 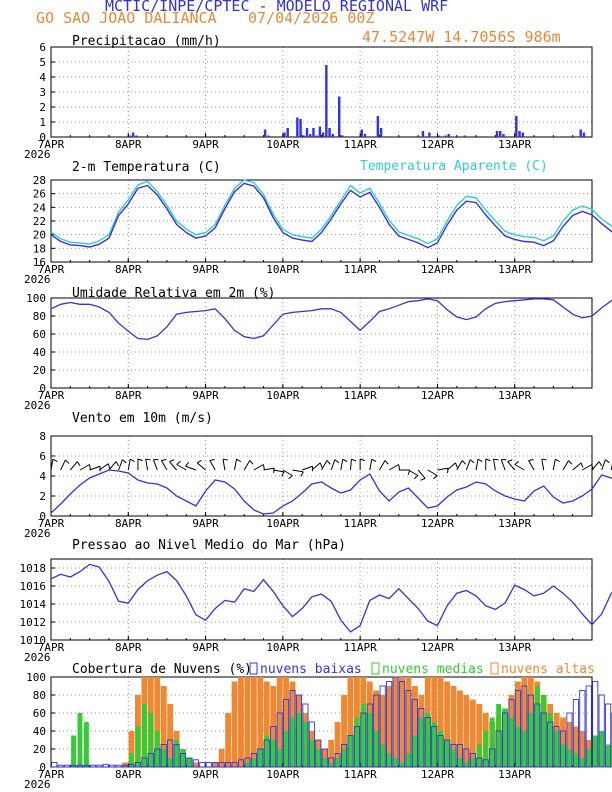 What do you see at coordinates (146, 167) in the screenshot?
I see `chart-title: 2-m Temperatura (C)` at bounding box center [146, 167].